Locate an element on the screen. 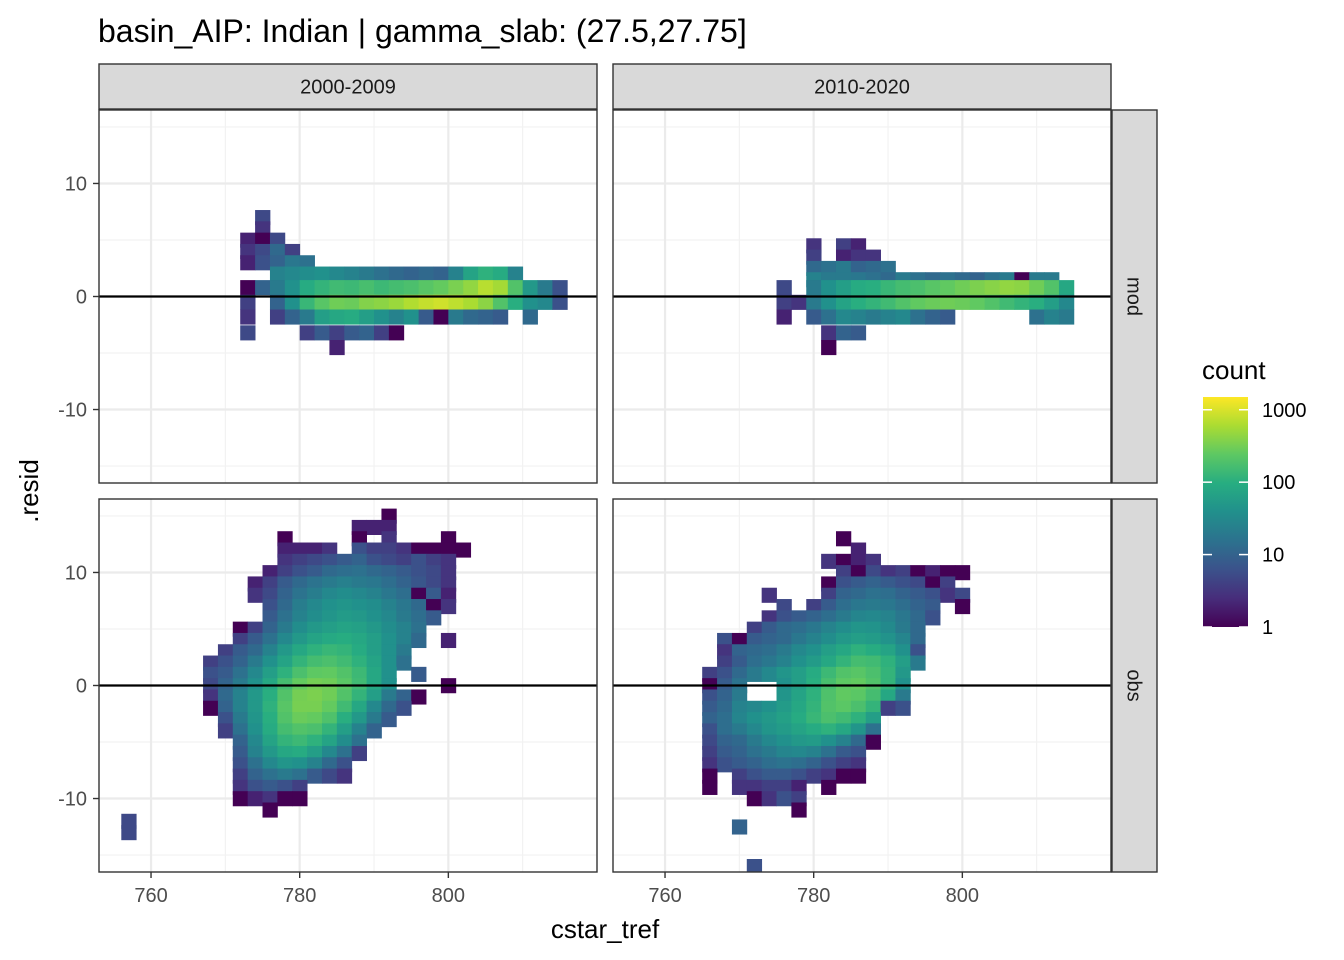 Image resolution: width=1344 pixels, height=960 pixels. y-axis-title: .resid is located at coordinates (29, 491).